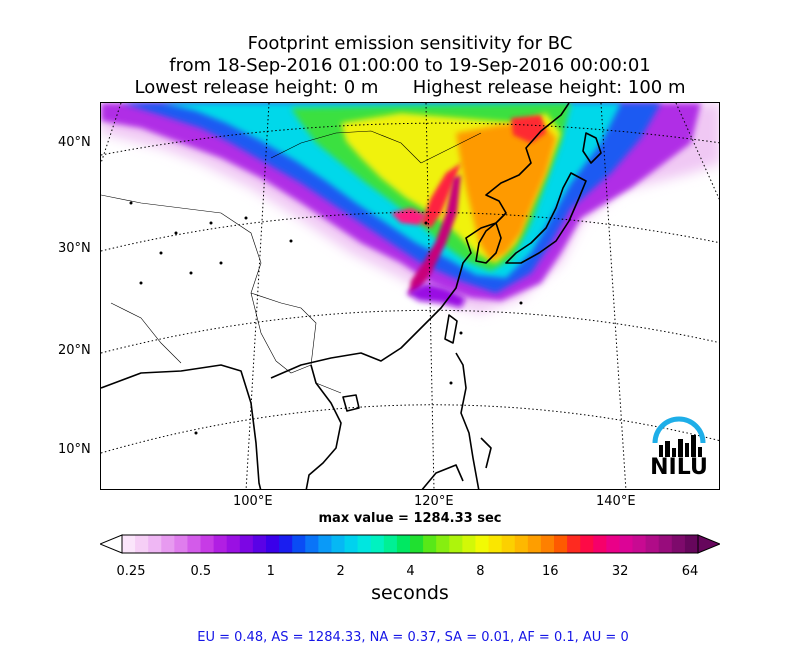  What do you see at coordinates (679, 467) in the screenshot?
I see `nilu-logo-text: NILU` at bounding box center [679, 467].